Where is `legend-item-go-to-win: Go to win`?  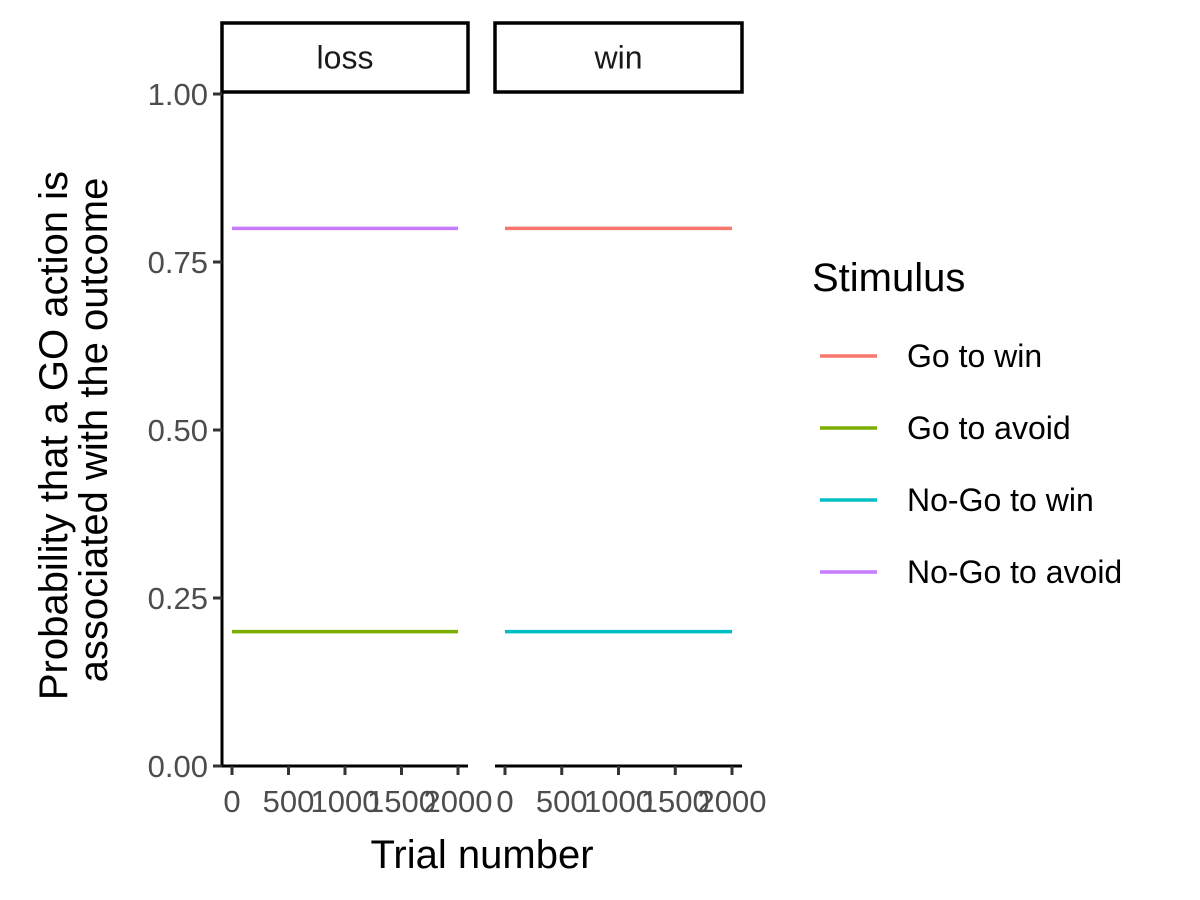
legend-item-go-to-win: Go to win is located at coordinates (931, 356).